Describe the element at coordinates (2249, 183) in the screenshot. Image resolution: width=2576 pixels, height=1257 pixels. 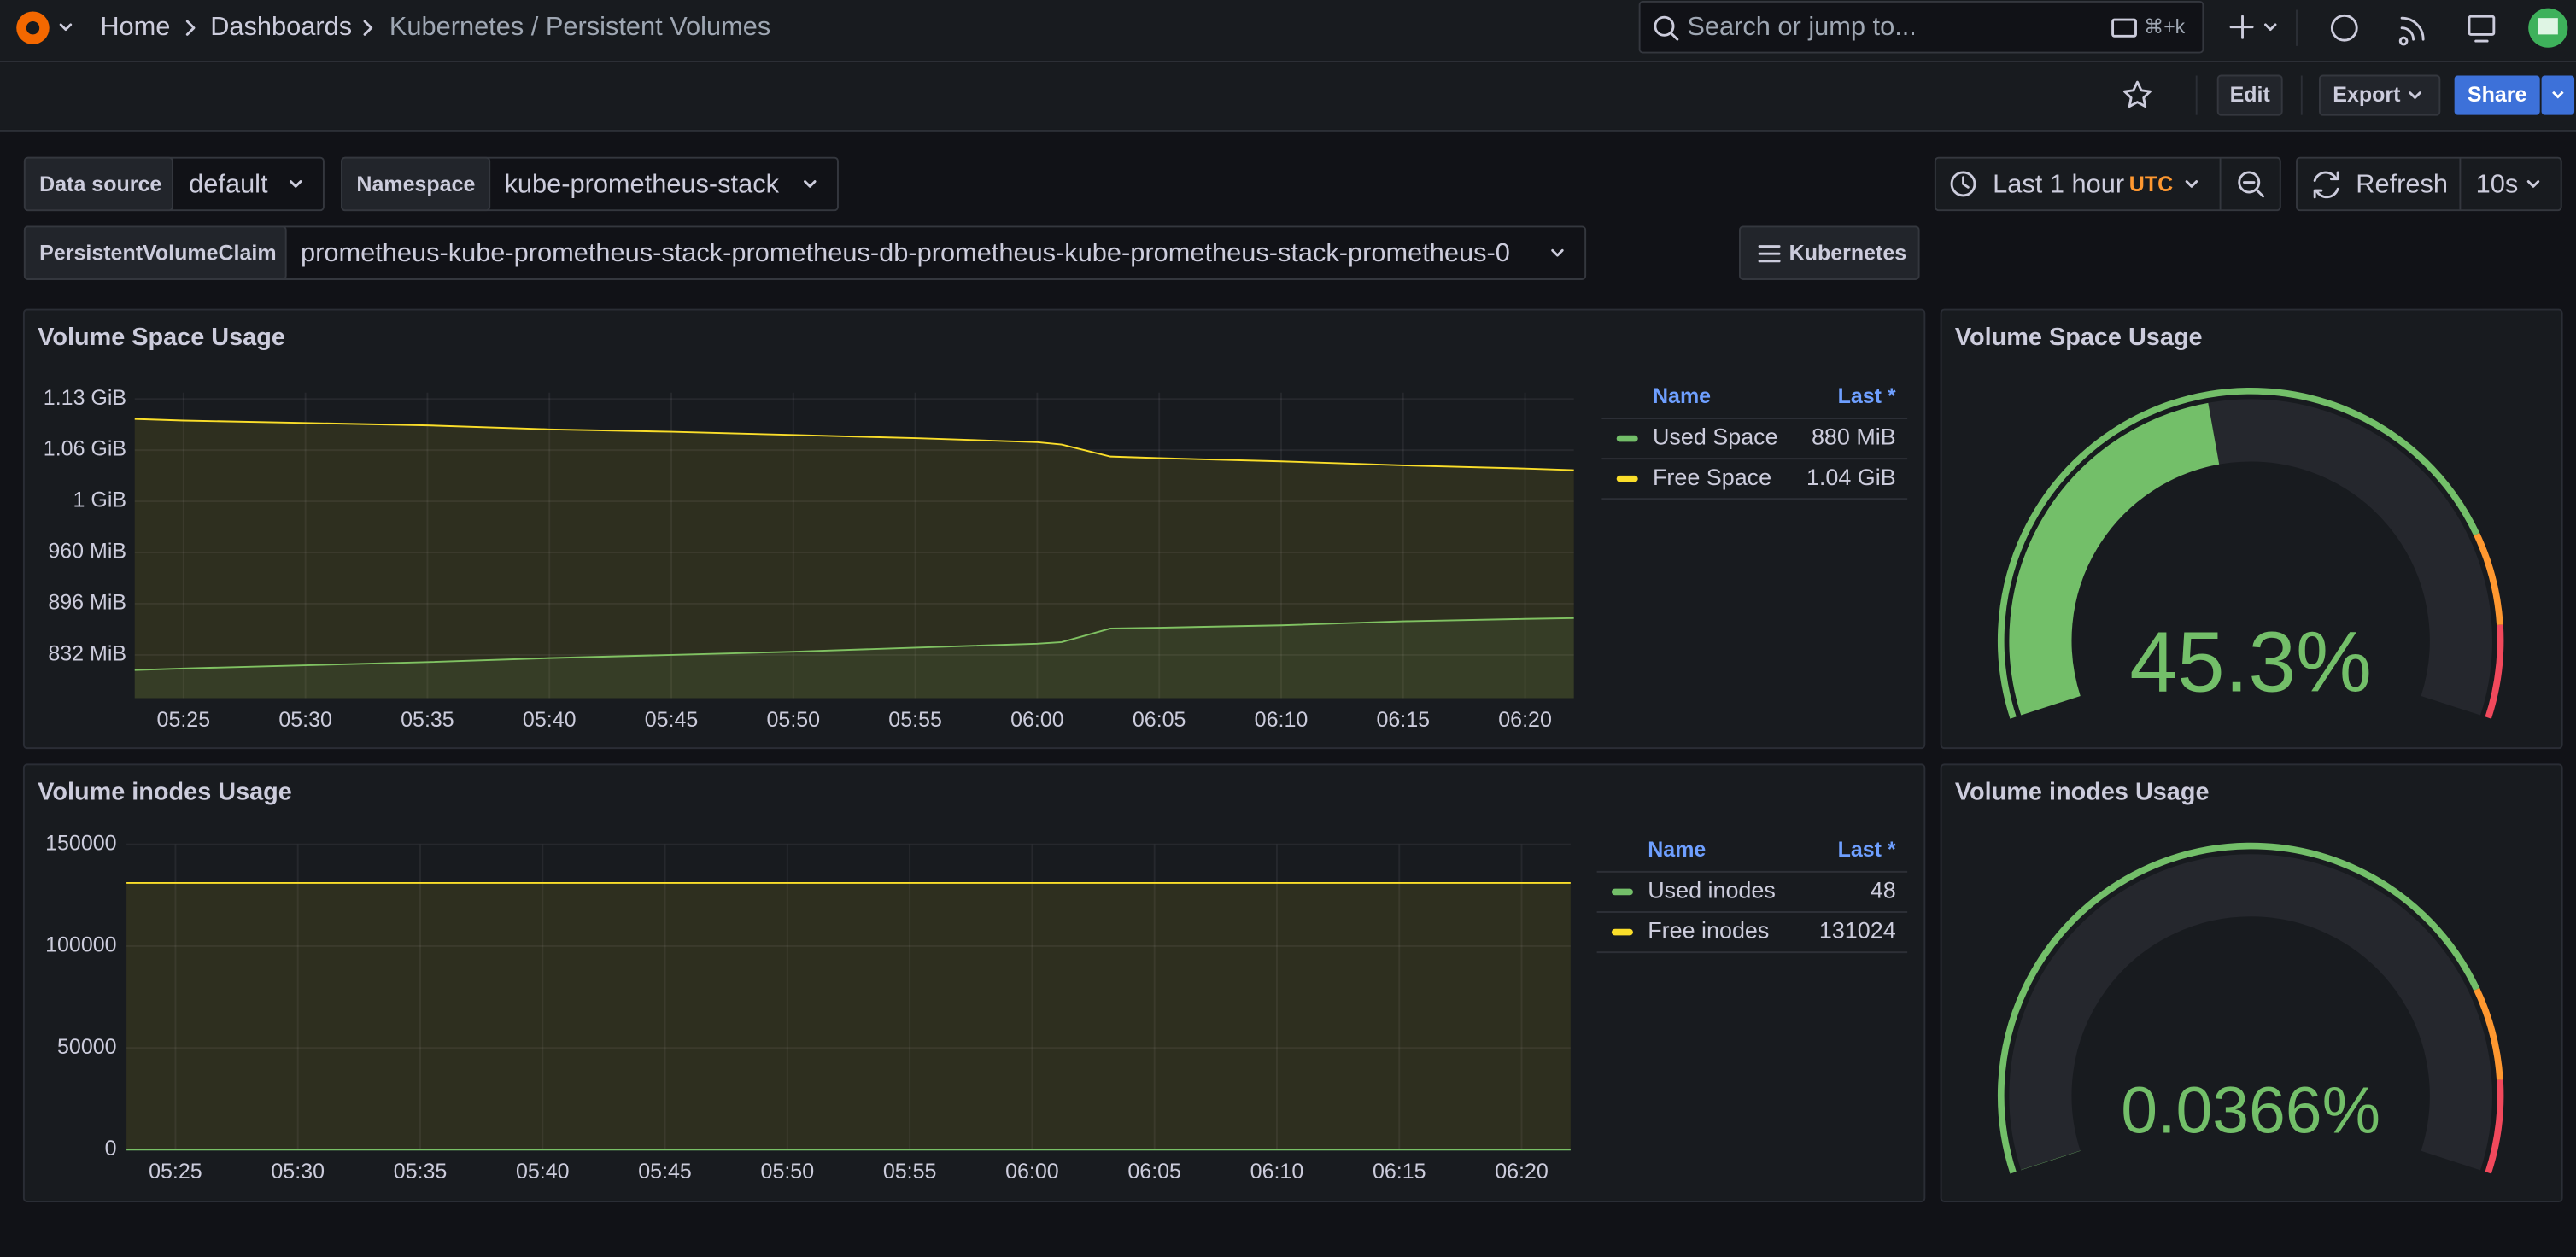
I see `zoom-out` at that location.